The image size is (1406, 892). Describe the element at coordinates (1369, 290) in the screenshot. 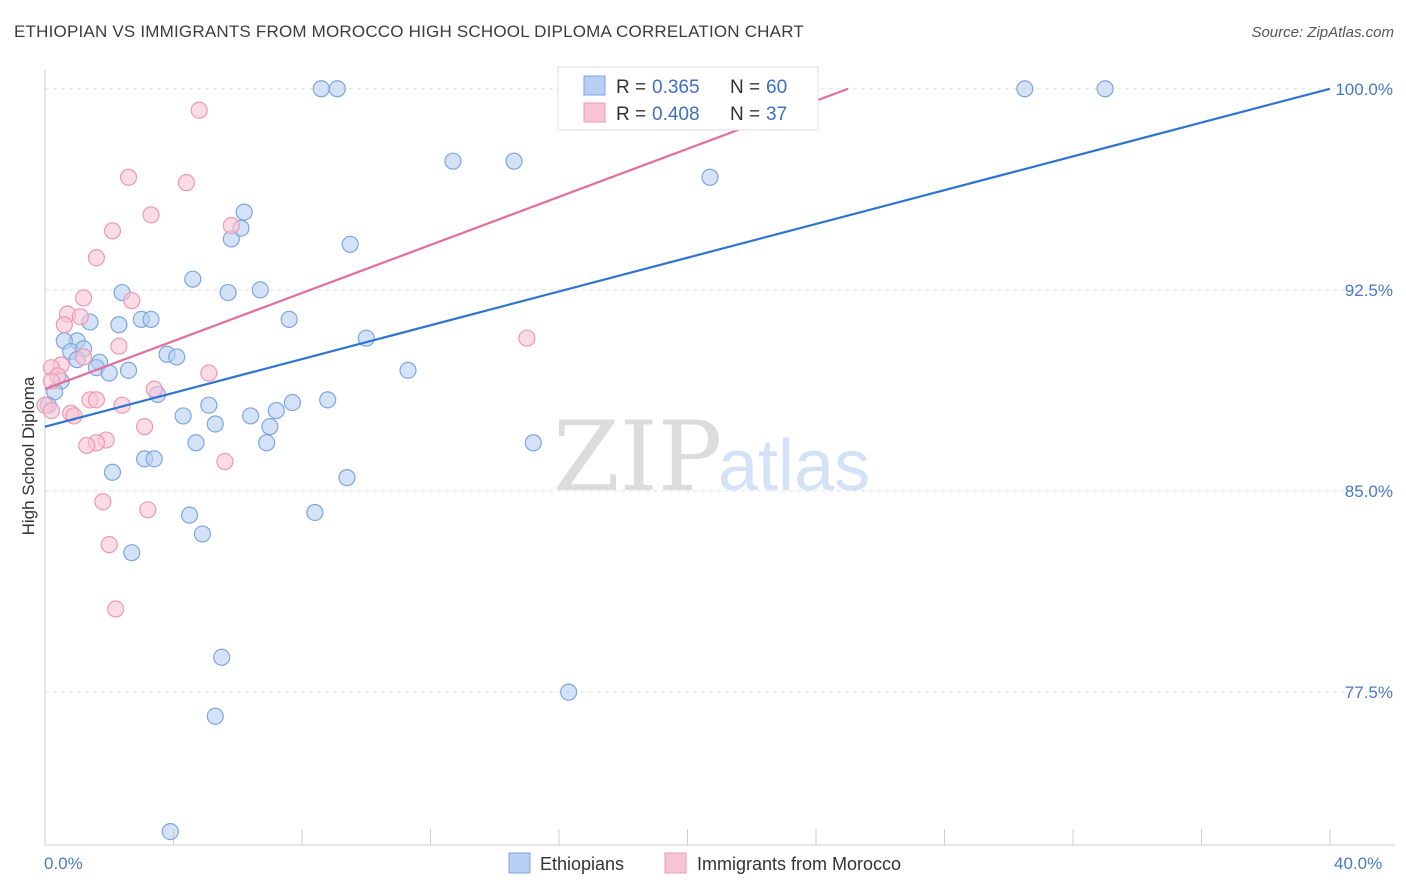

I see `y-tick-label: 92.5%` at that location.